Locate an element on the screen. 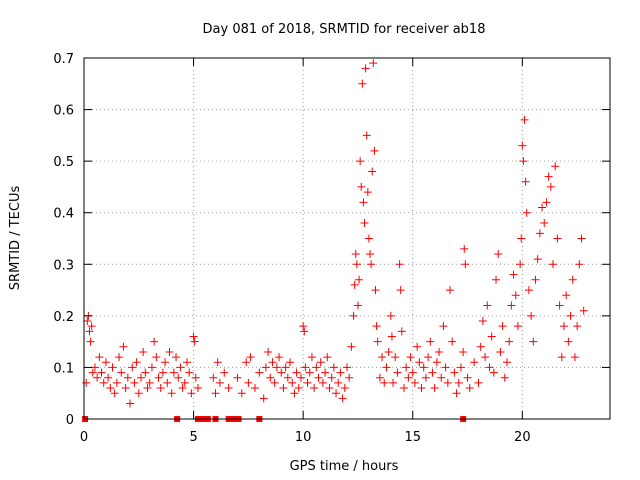  x-tick-label: 15 is located at coordinates (412, 437).